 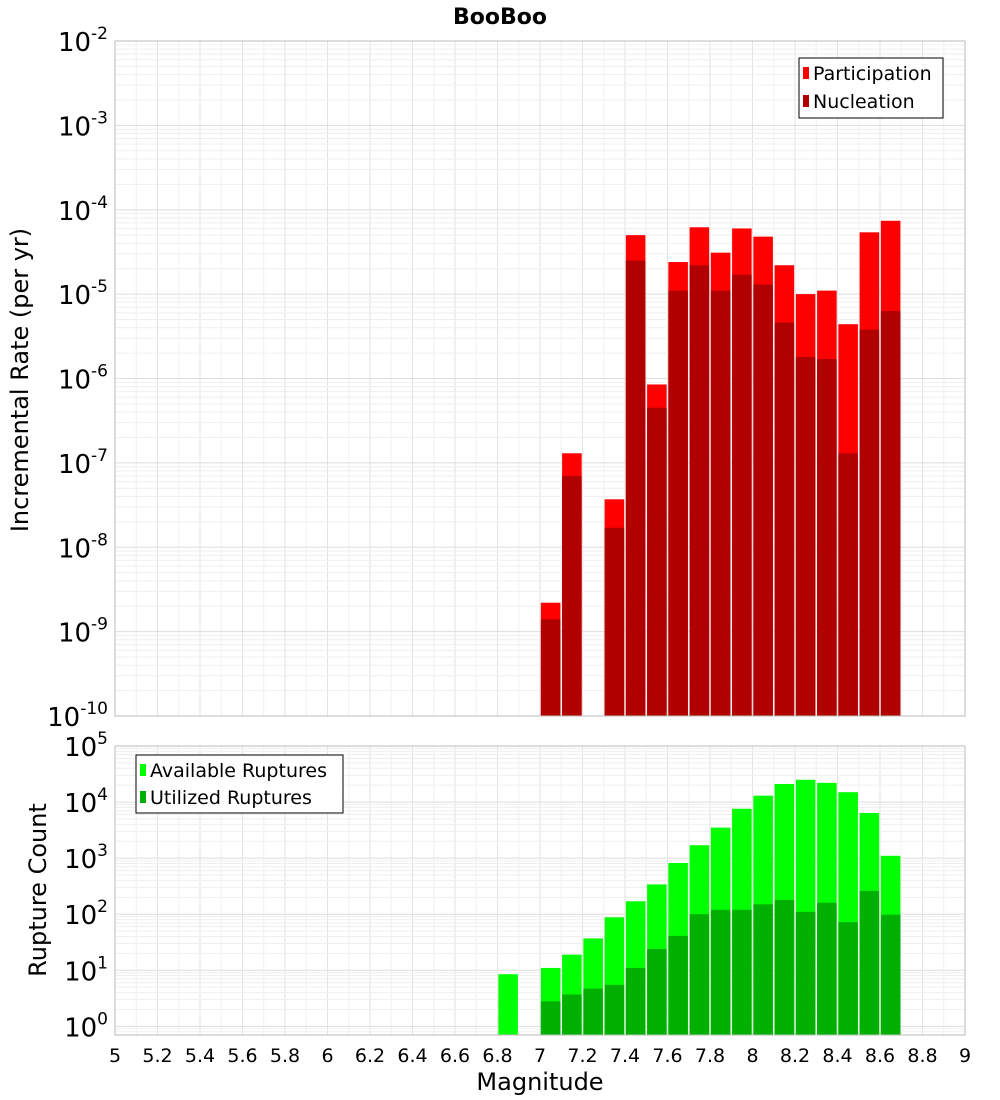 I want to click on bar-utilized-ruptures-8.35, so click(x=827, y=968).